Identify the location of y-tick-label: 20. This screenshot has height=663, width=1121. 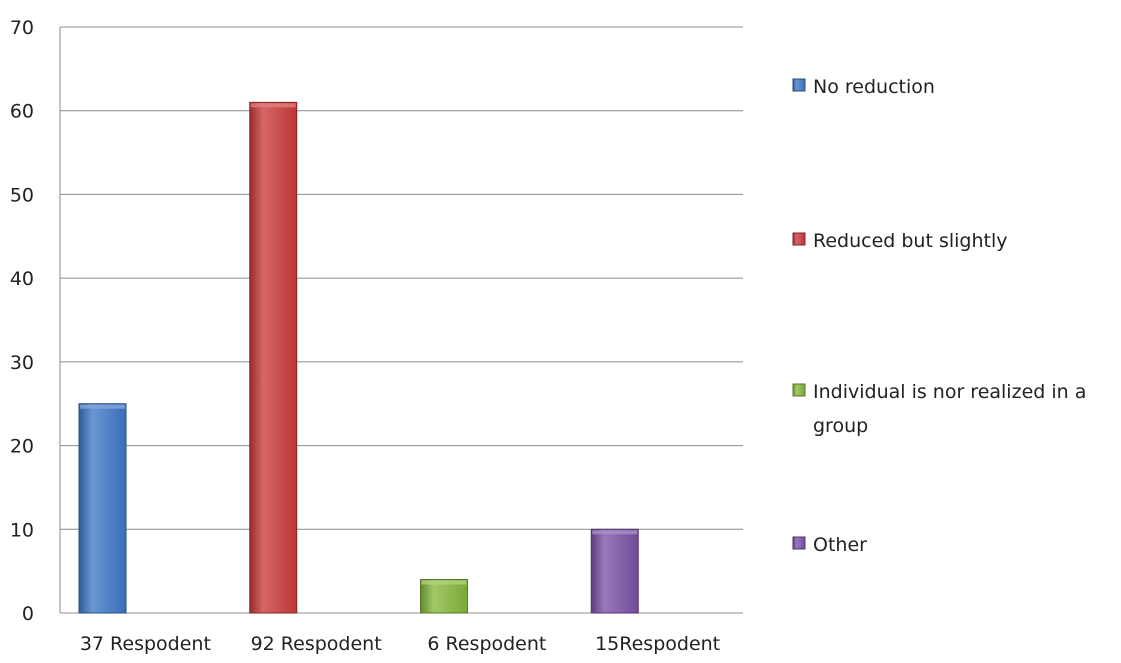
(22, 447).